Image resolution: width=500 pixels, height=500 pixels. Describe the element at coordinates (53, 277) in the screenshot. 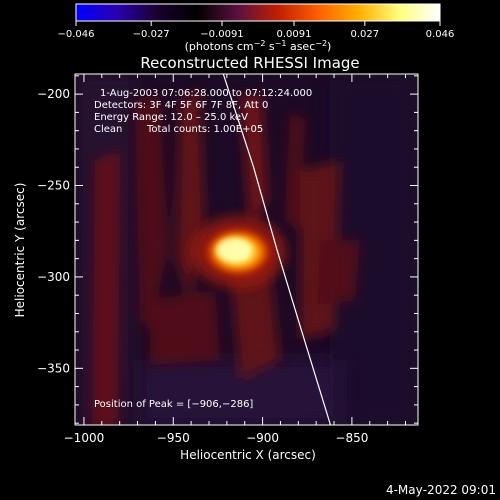

I see `y-tick-label: −300` at that location.